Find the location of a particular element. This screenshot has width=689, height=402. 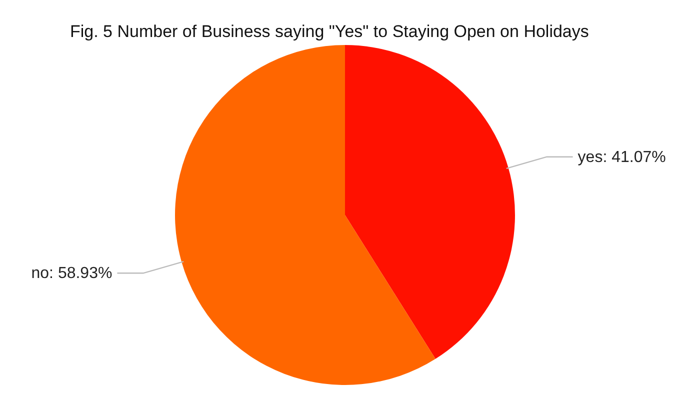

slice-label: yes: 41.07% is located at coordinates (622, 157).